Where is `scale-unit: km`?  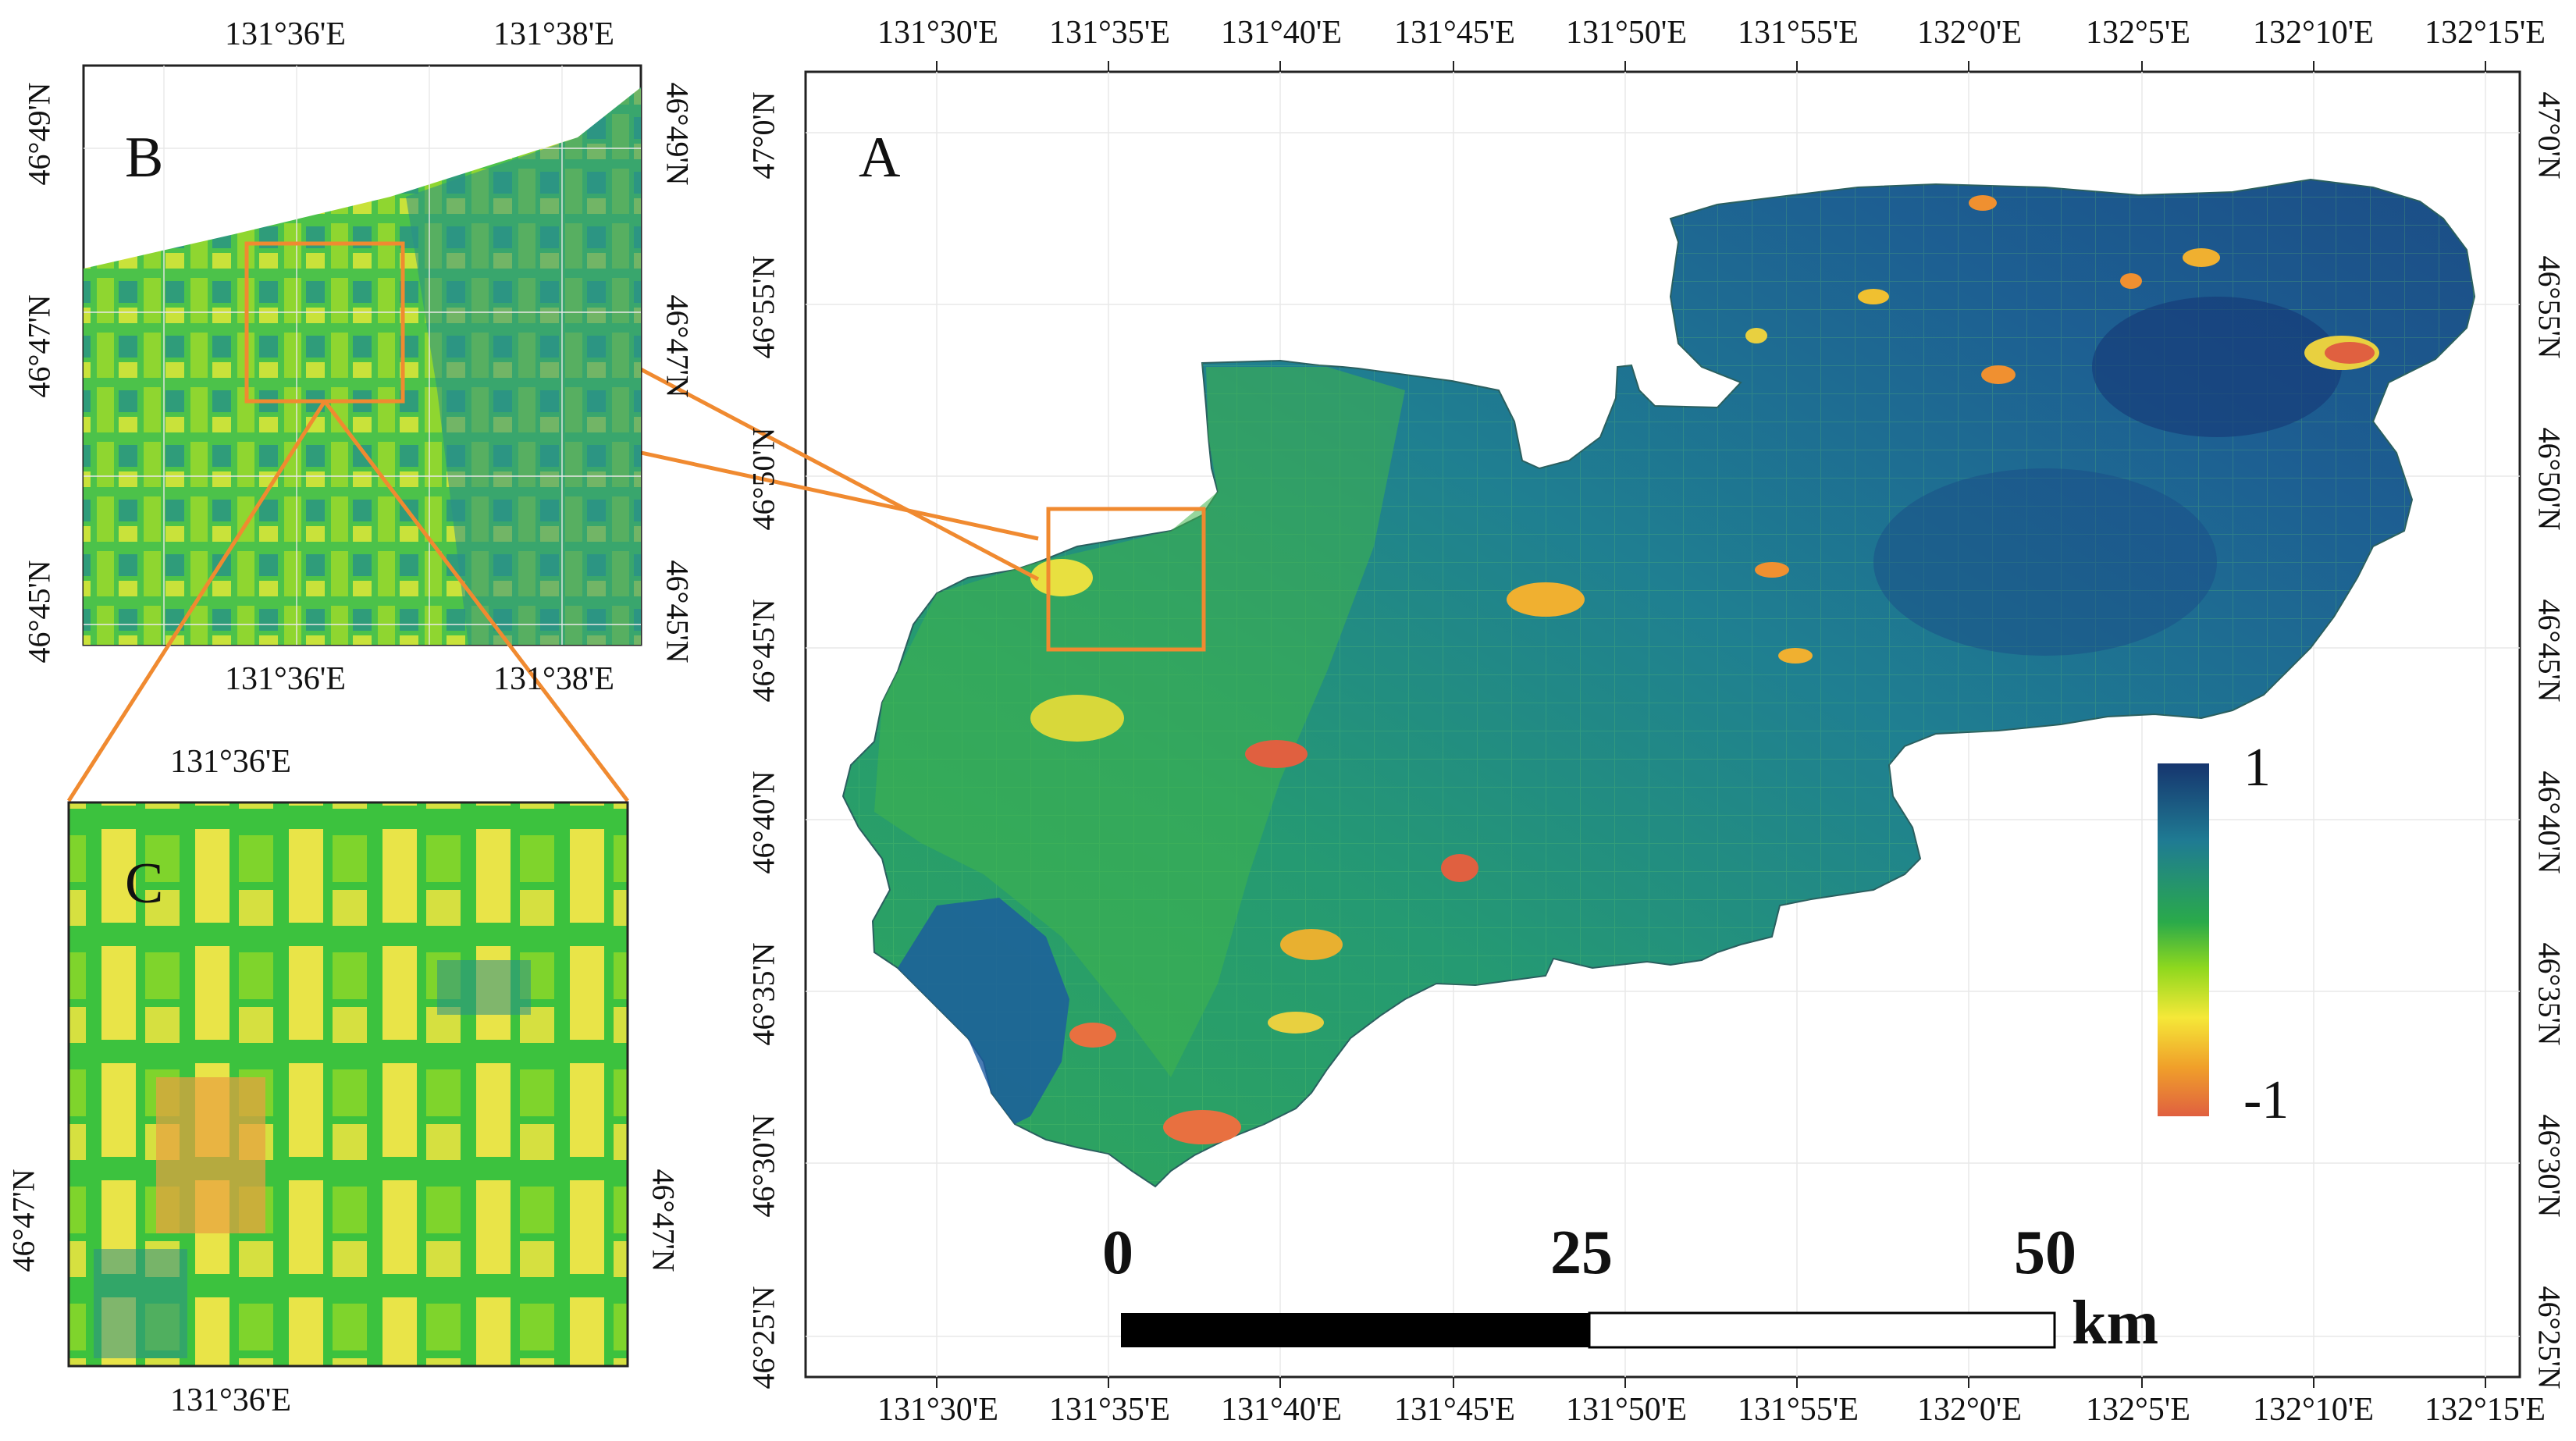
scale-unit: km is located at coordinates (2115, 1323).